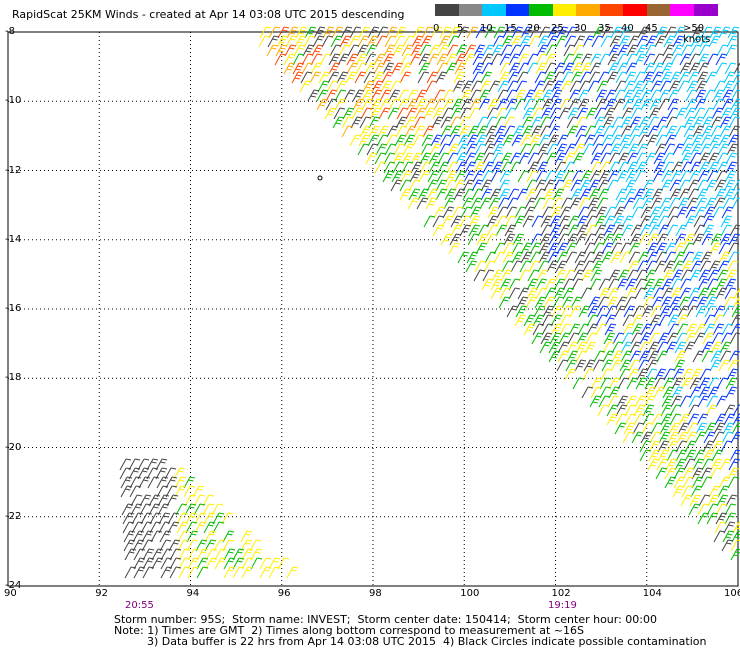 The image size is (740, 650). What do you see at coordinates (732, 593) in the screenshot?
I see `lon-label: 106` at bounding box center [732, 593].